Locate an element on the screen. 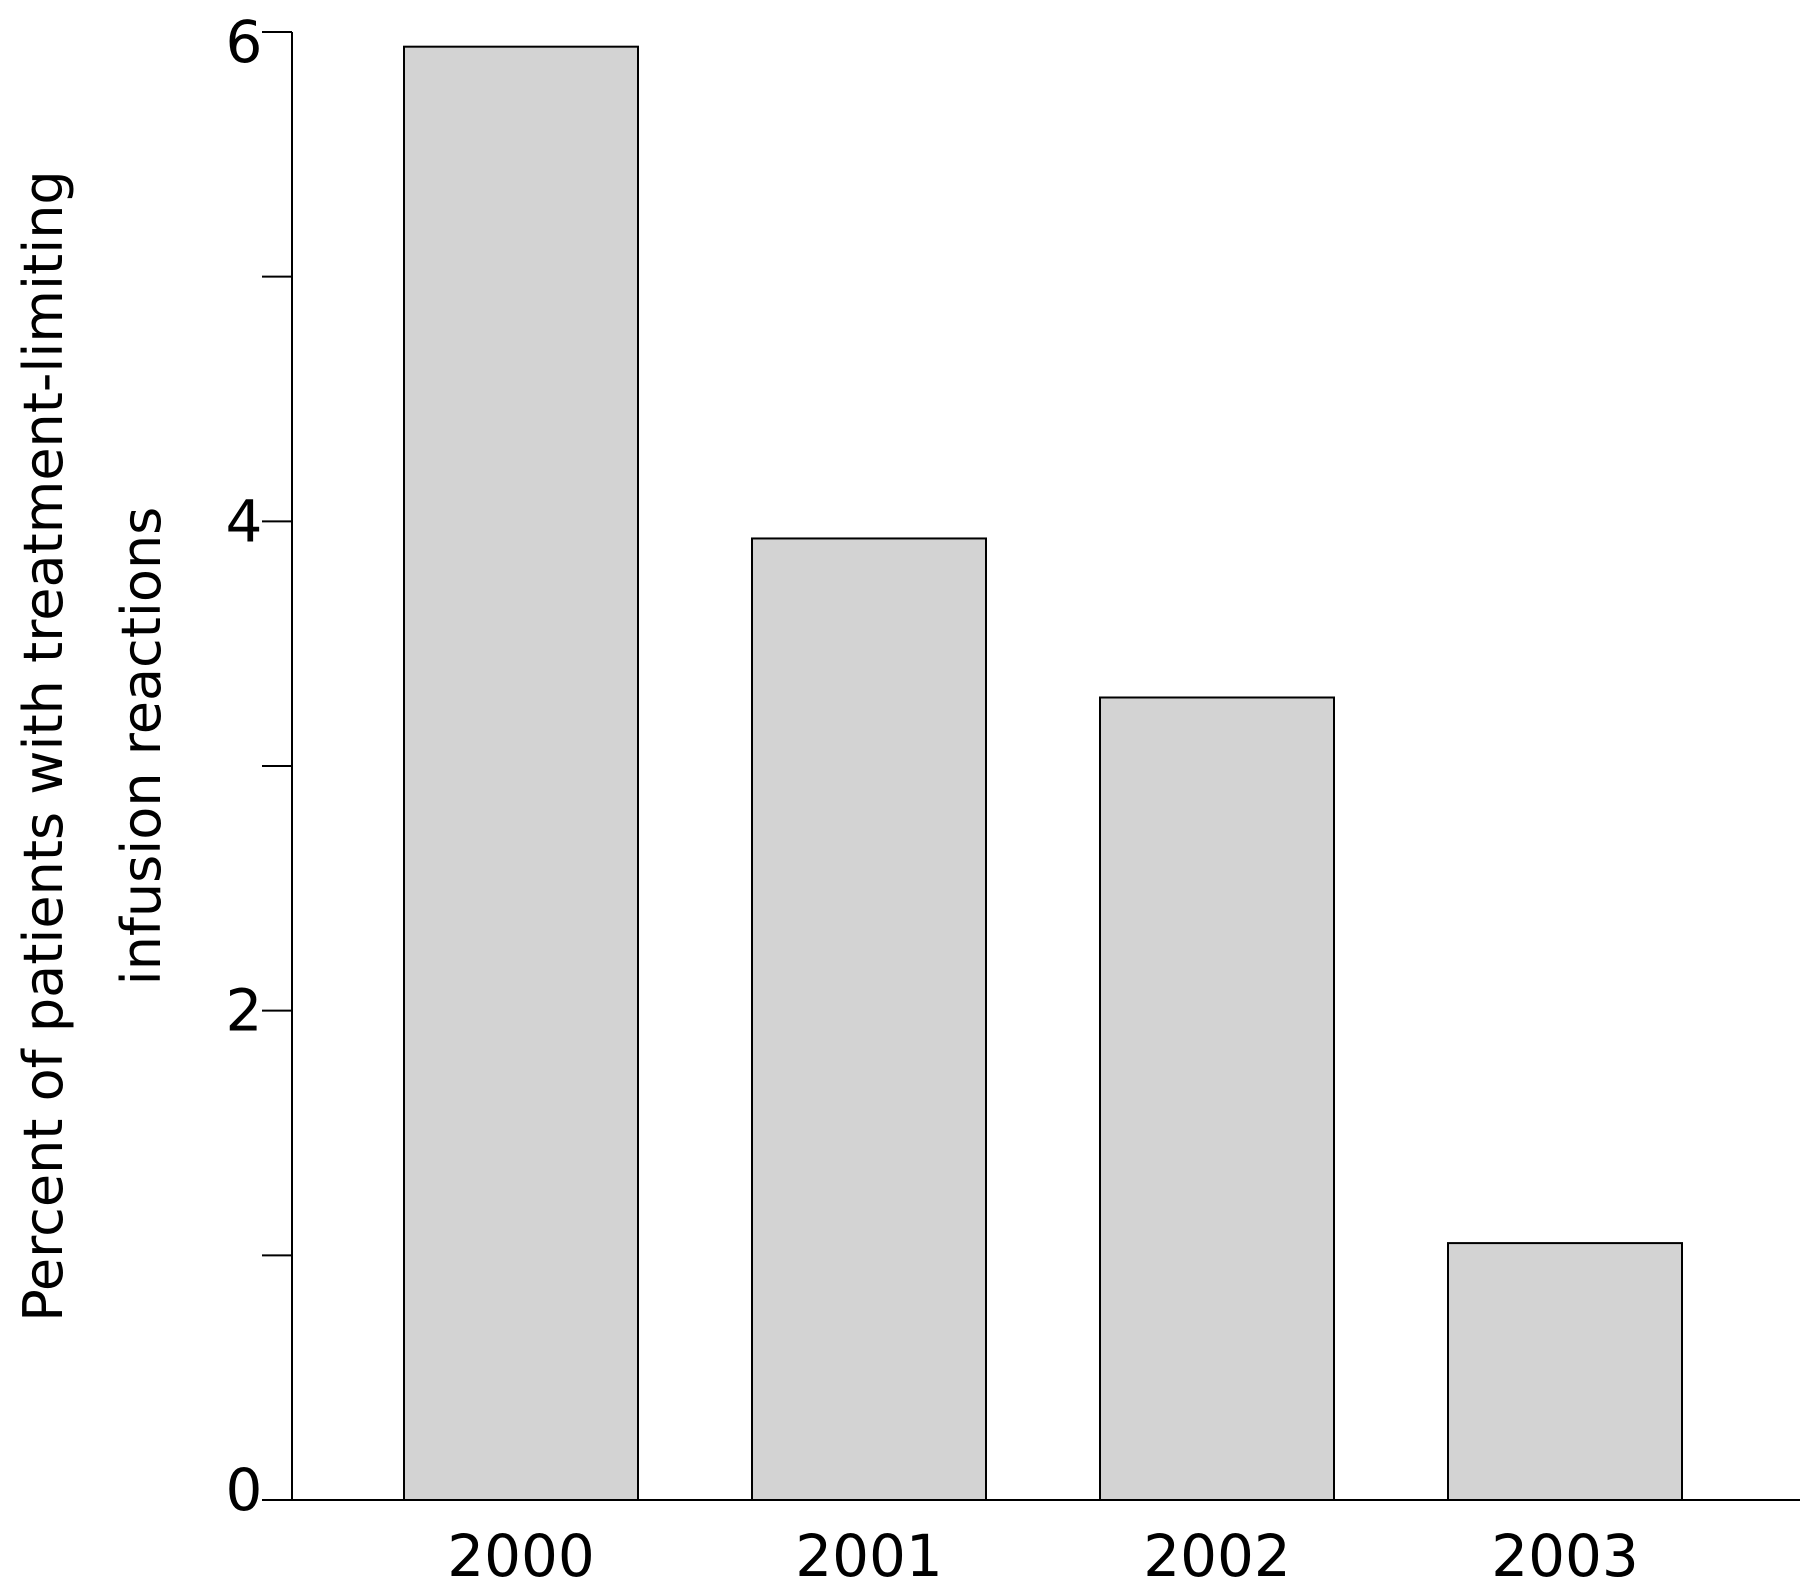 The width and height of the screenshot is (1800, 1586). x-tick-label-2003: 2003 is located at coordinates (1565, 1554).